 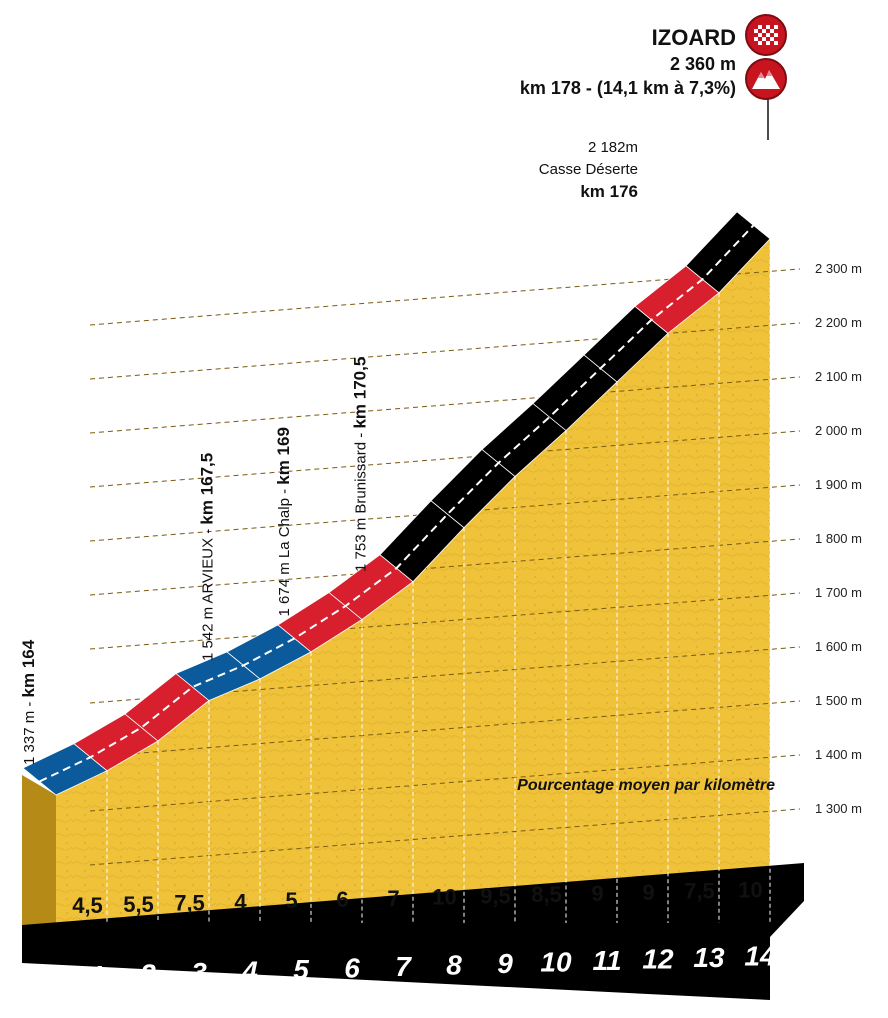 What do you see at coordinates (838, 808) in the screenshot?
I see `y-tick-label: 1 300 m` at bounding box center [838, 808].